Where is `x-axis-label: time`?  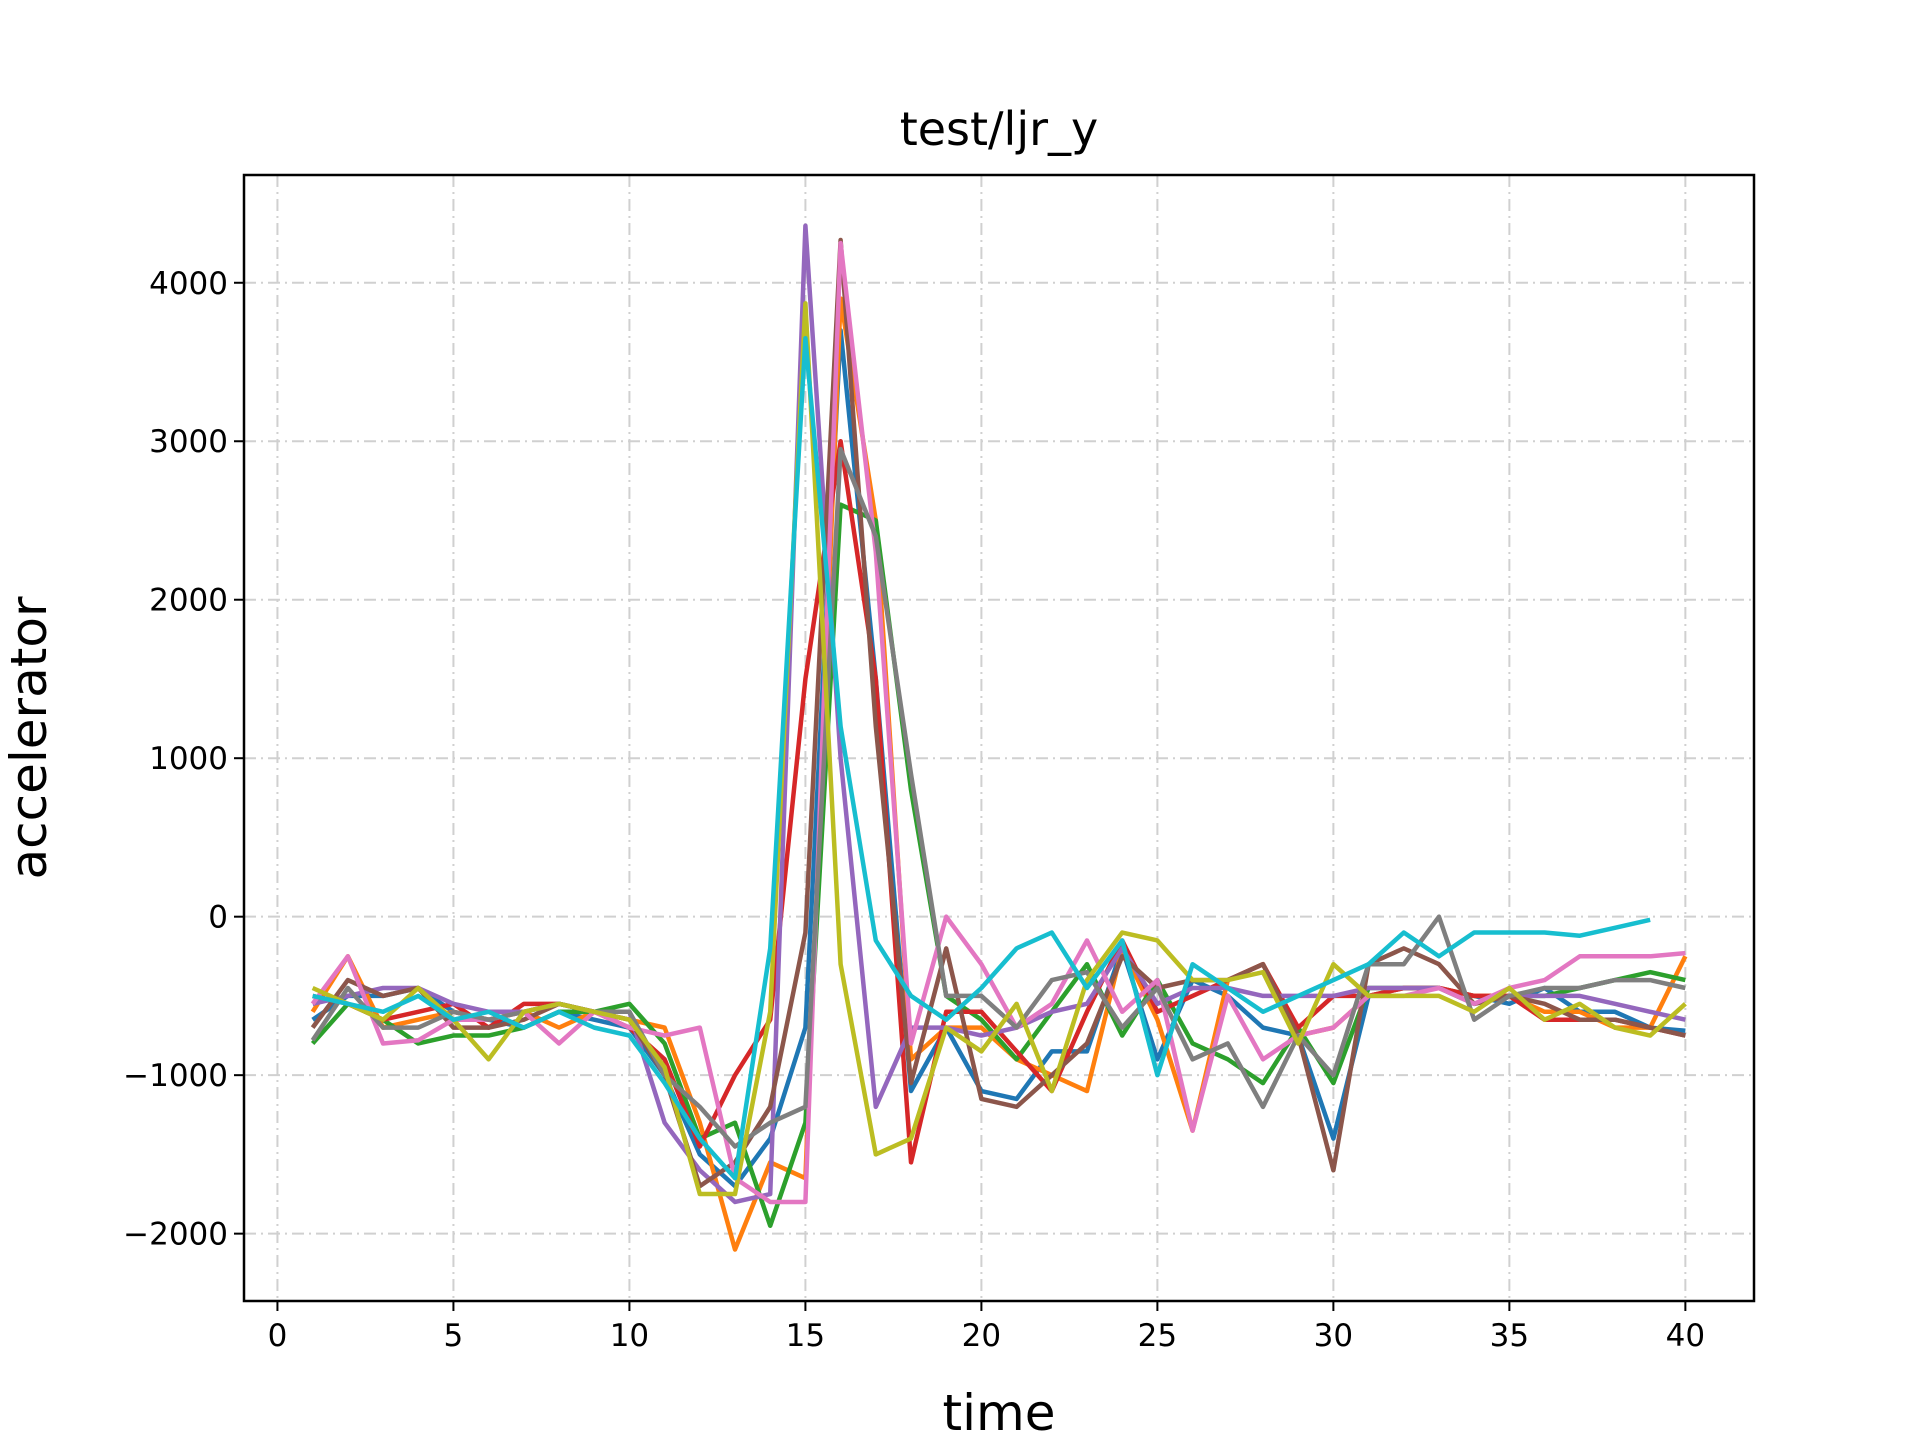 x-axis-label: time is located at coordinates (999, 1412).